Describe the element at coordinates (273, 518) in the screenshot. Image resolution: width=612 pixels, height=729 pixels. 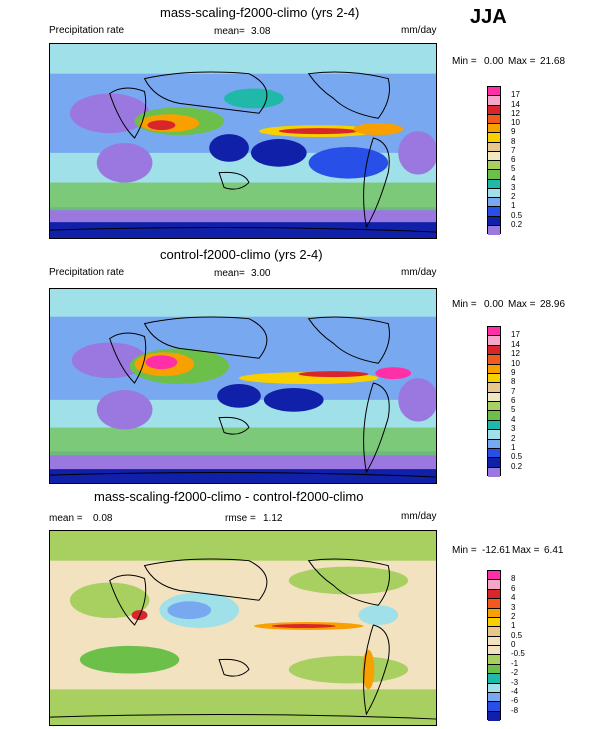
I see `panel-3-rmse-value: 1.12` at that location.